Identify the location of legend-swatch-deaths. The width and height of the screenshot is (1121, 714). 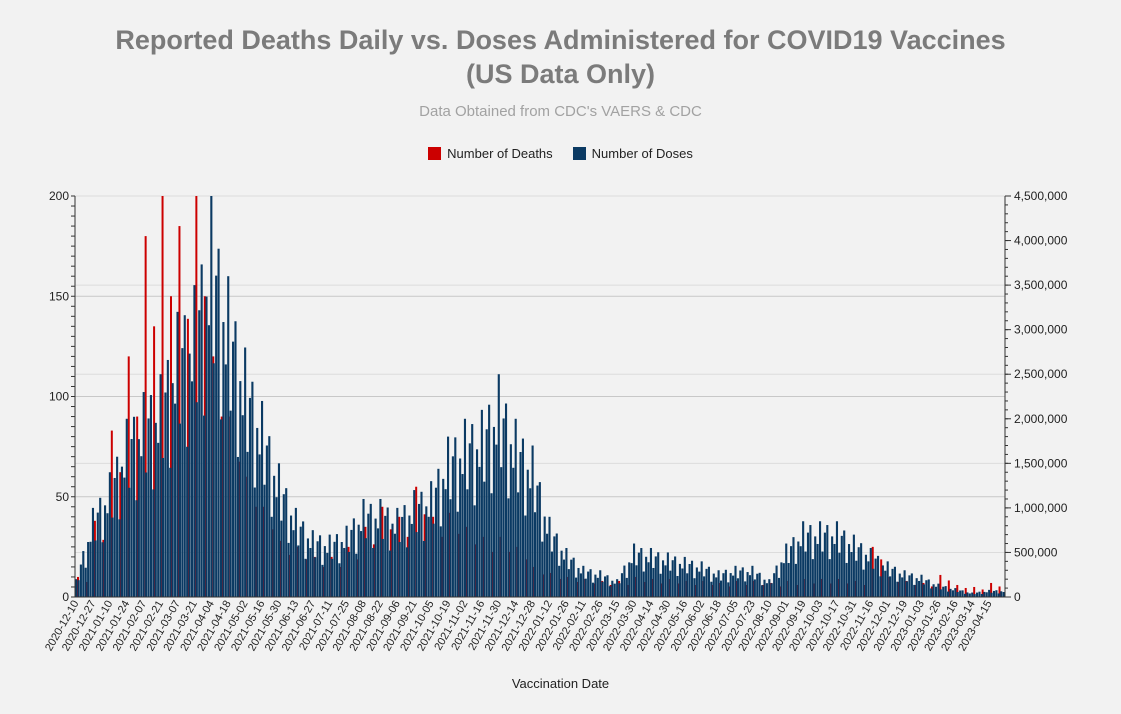
(435, 153).